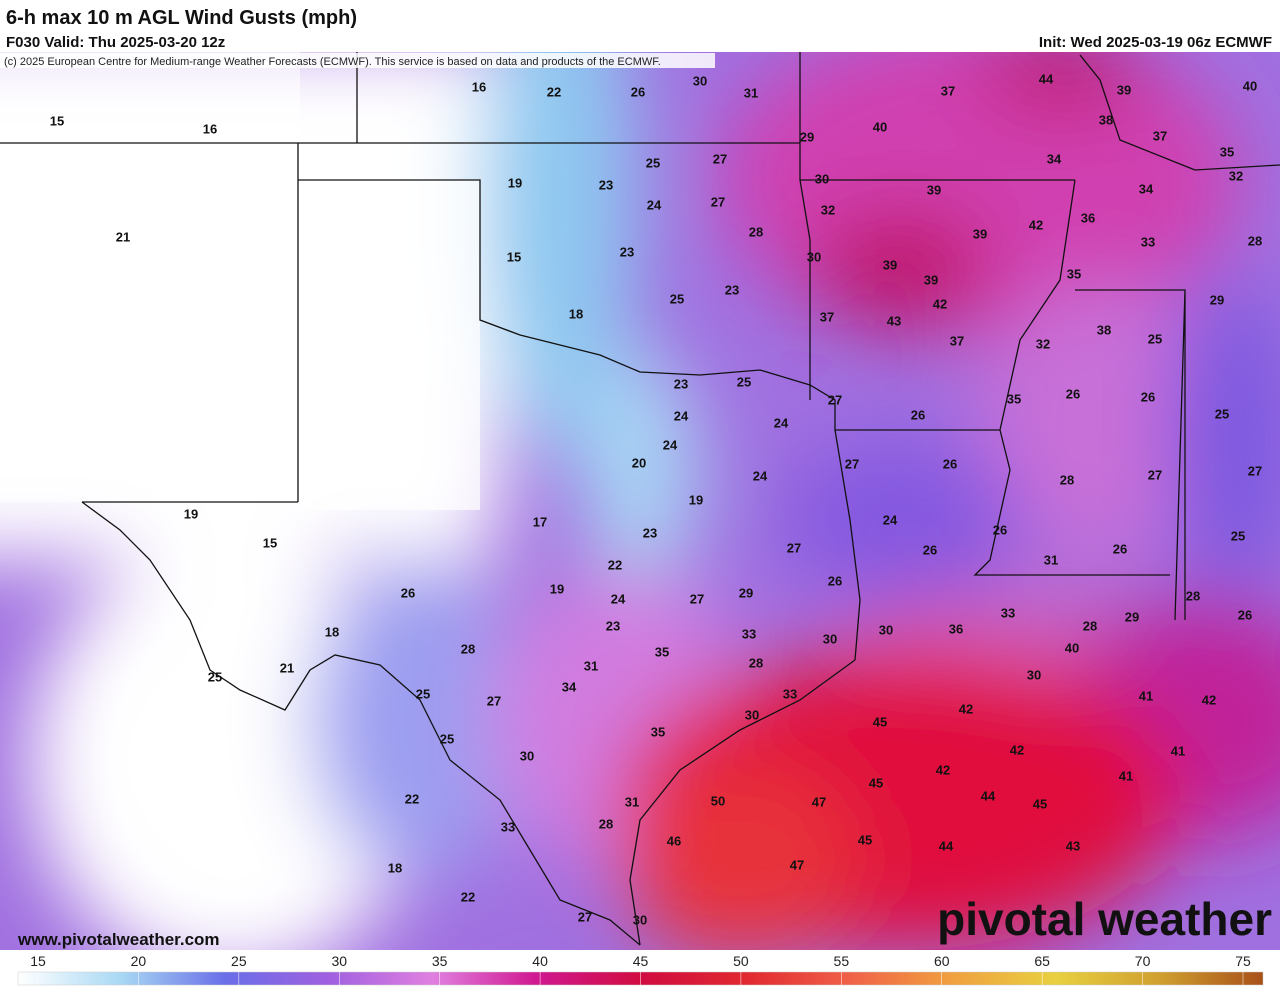 Image resolution: width=1280 pixels, height=994 pixels. Describe the element at coordinates (181, 18) in the screenshot. I see `title: 6-h max 10 m AGL Wind Gusts (mph)` at that location.